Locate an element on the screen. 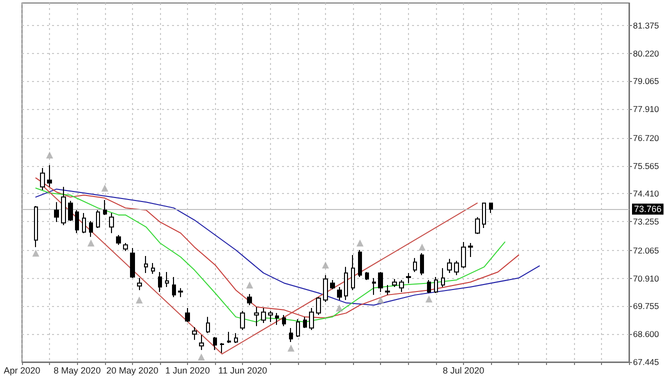 The width and height of the screenshot is (665, 381). x-tick-label: 11 Jun 2020 is located at coordinates (243, 371).